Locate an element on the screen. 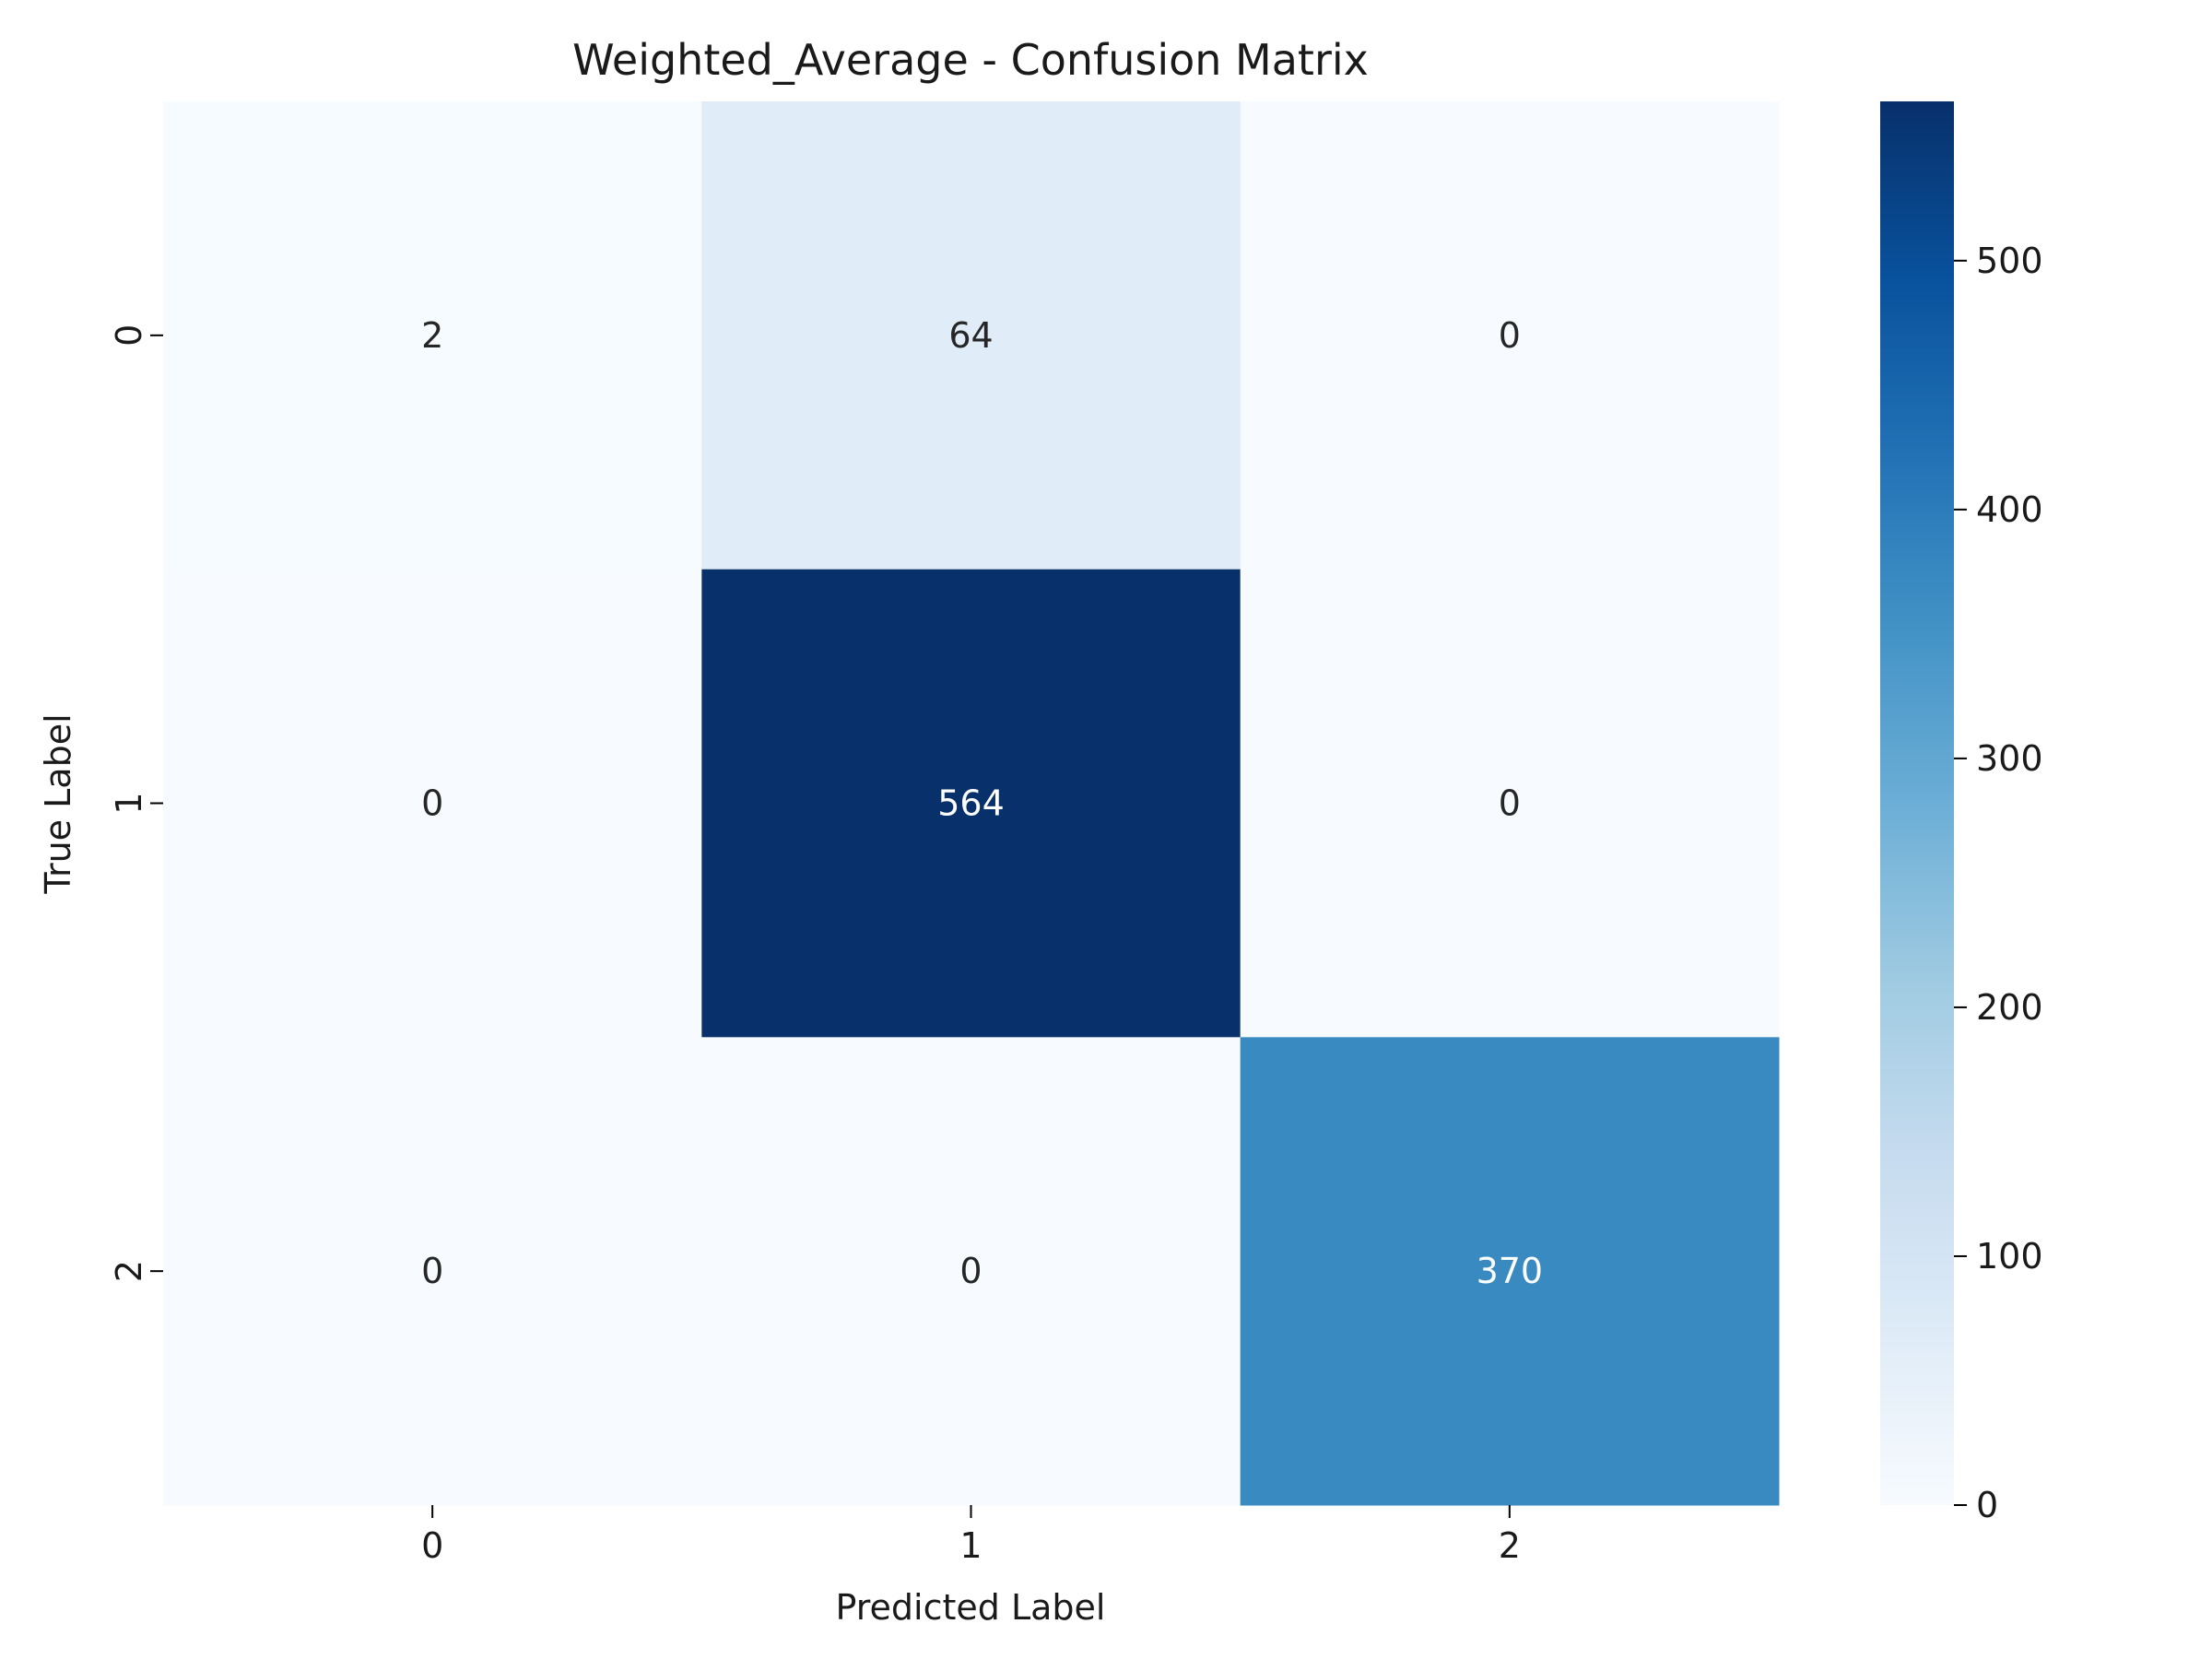 This screenshot has width=2212, height=1659. y-axis-label: True Label is located at coordinates (58, 803).